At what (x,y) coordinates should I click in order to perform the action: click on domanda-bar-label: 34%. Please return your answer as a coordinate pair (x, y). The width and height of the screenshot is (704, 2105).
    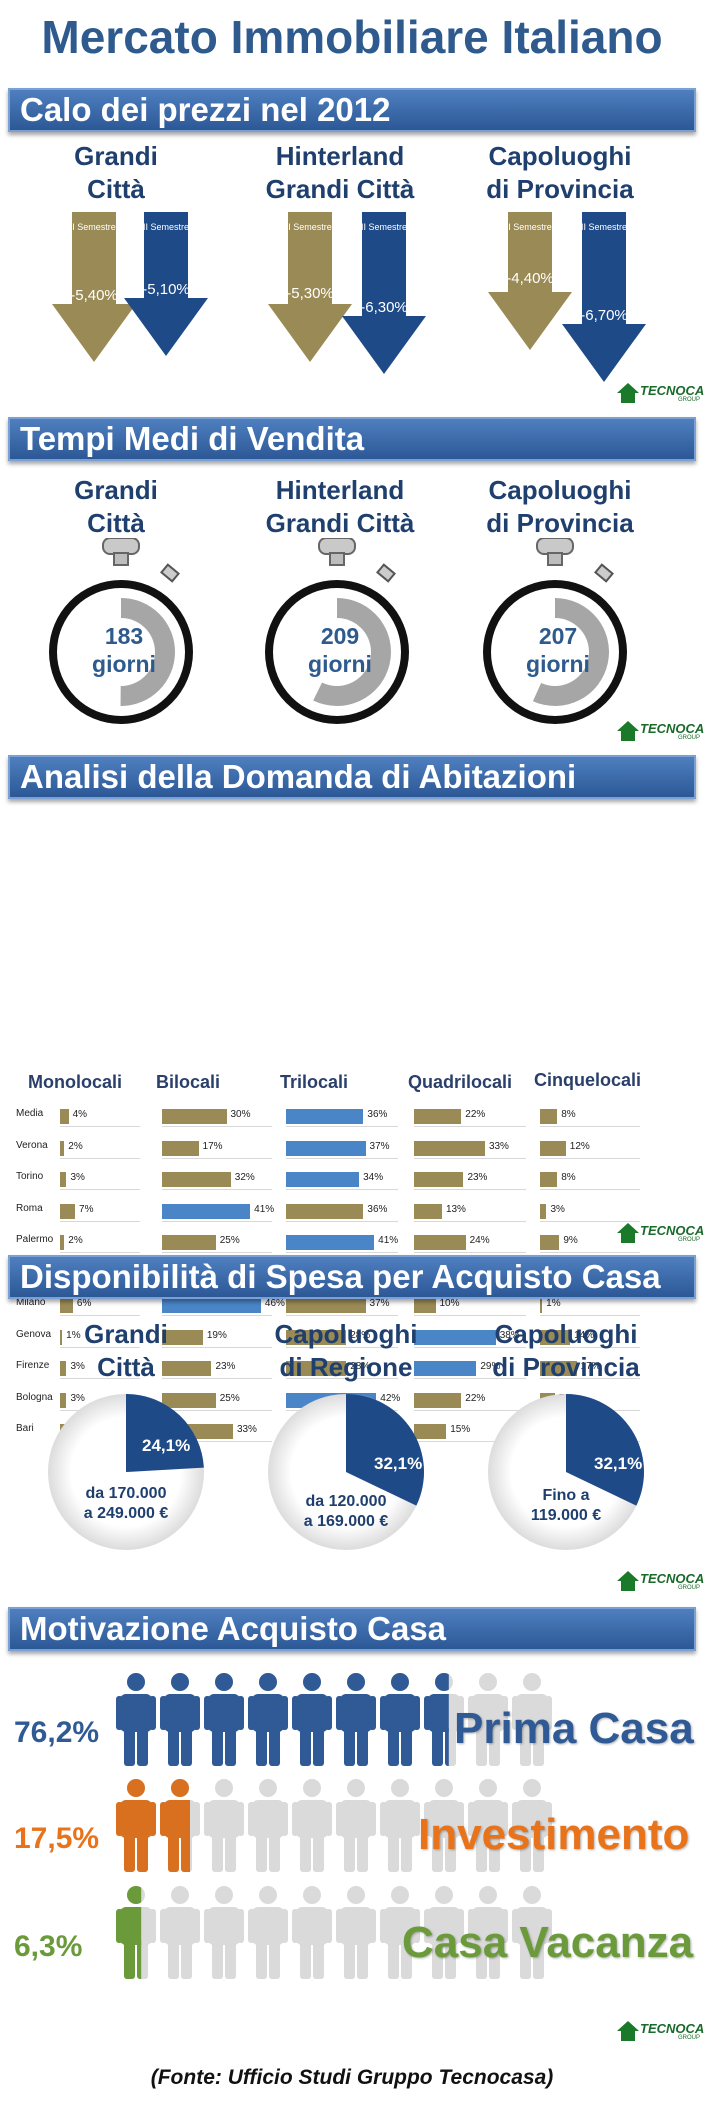
    Looking at the image, I should click on (373, 1177).